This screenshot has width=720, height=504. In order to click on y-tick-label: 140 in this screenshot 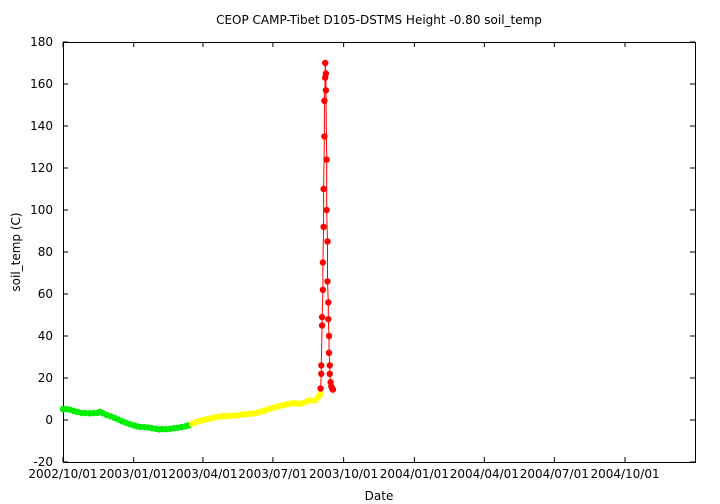, I will do `click(41, 126)`.